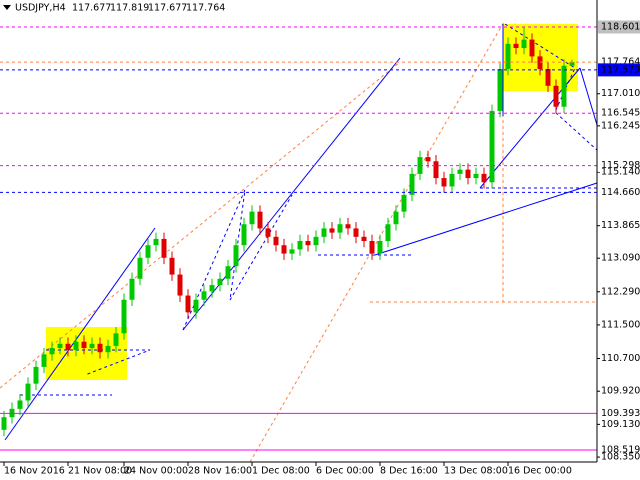  I want to click on y-tick-label: 115.140, so click(620, 172).